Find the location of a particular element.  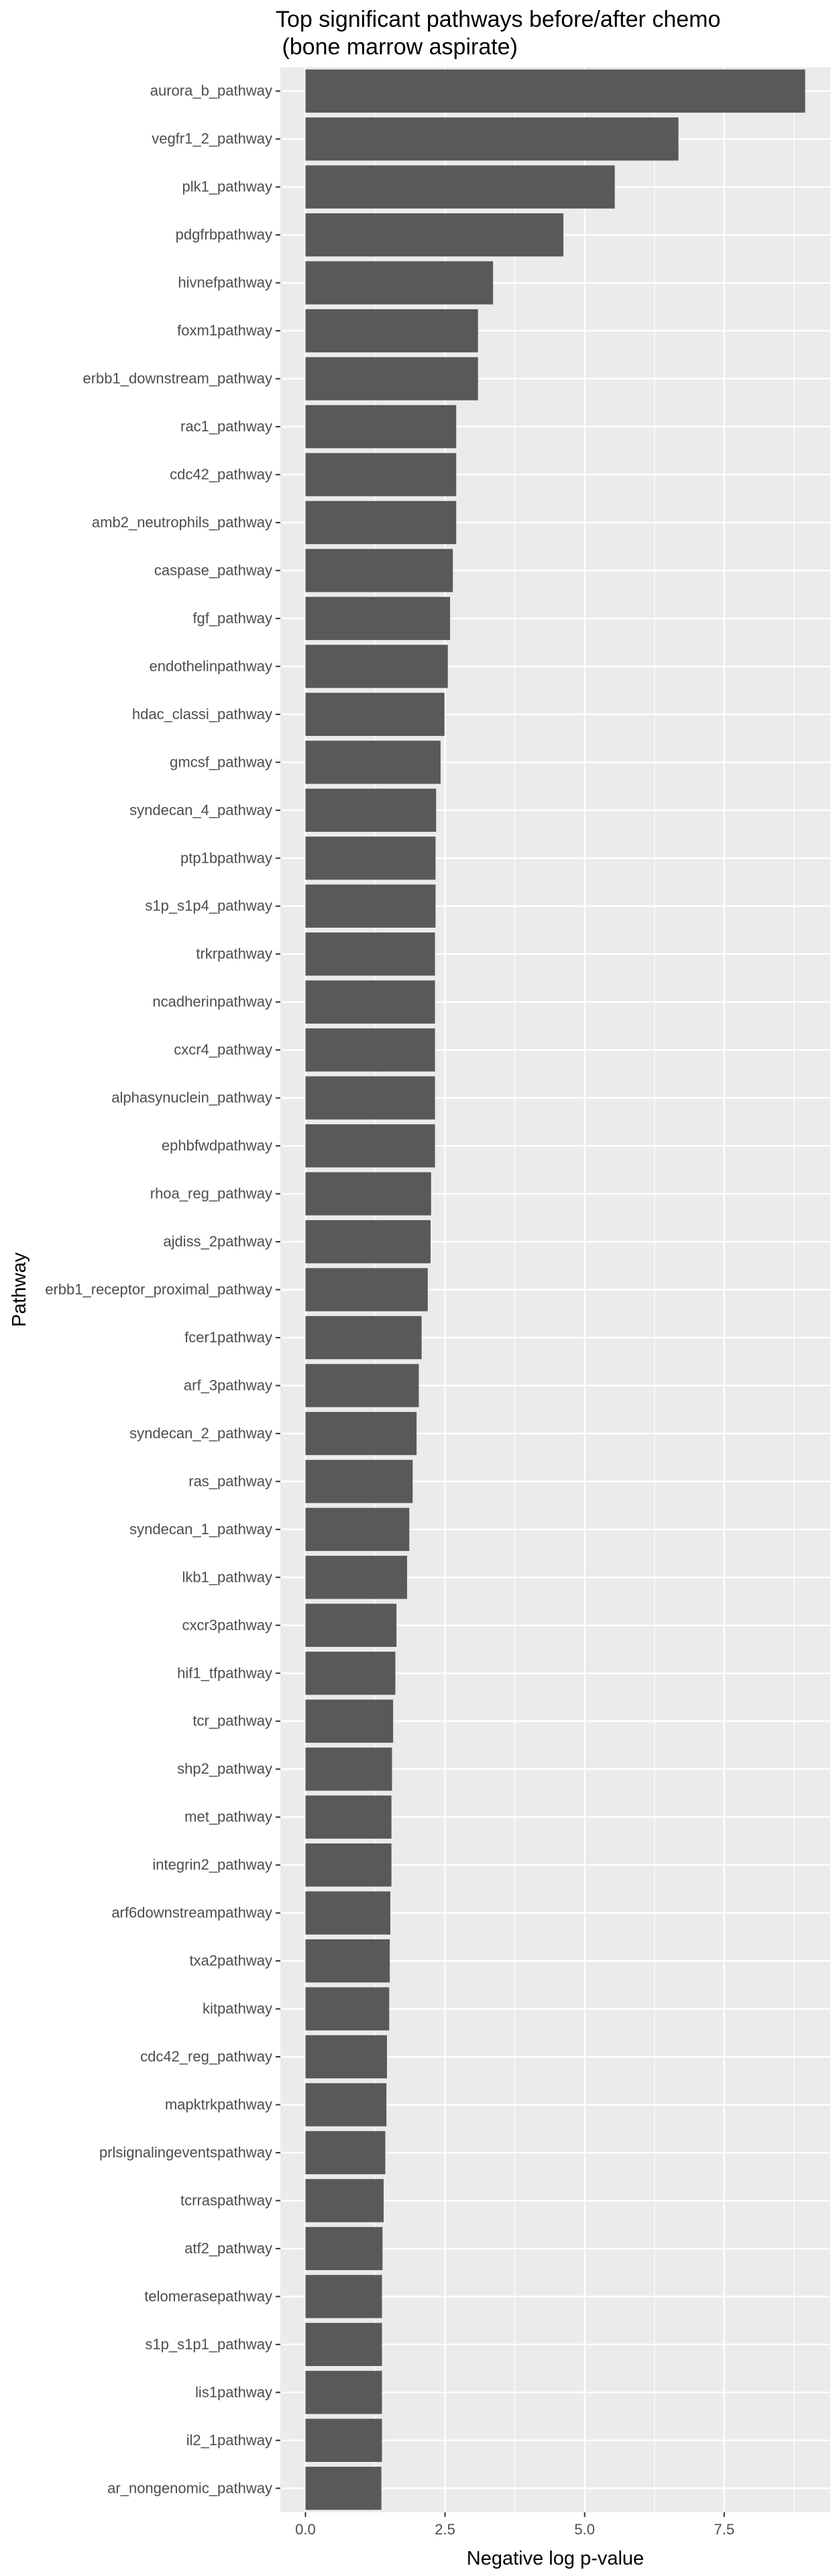

y-tick-label: atf2_pathway is located at coordinates (228, 2248).